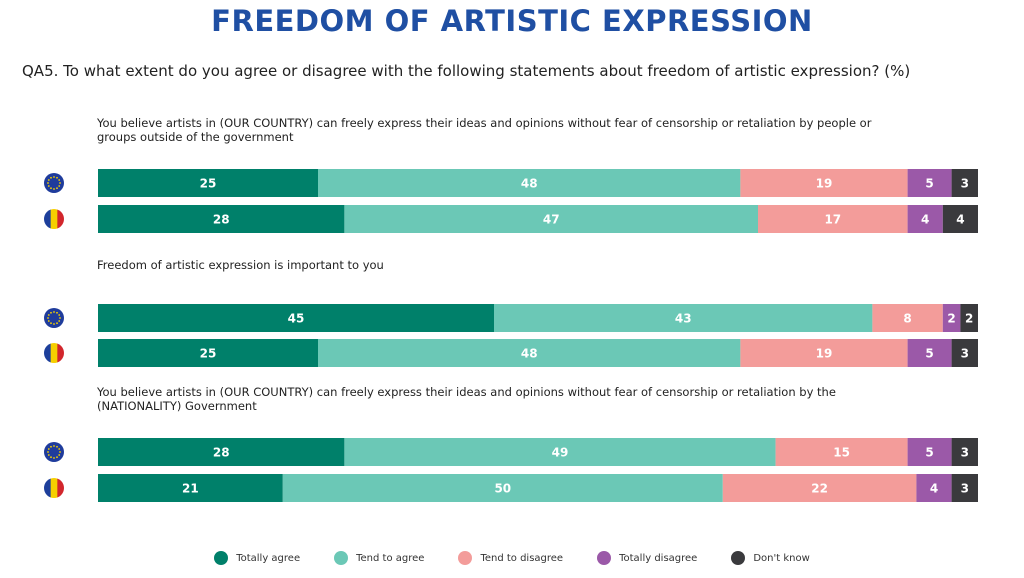 The width and height of the screenshot is (1024, 578). I want to click on legend-swatch-dont-know, so click(738, 558).